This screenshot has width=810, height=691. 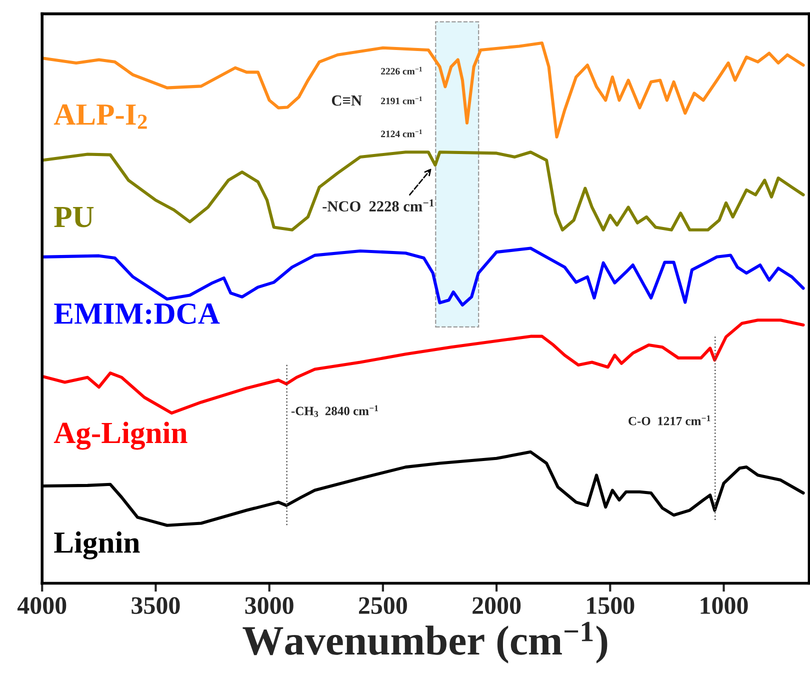 I want to click on x-tick-label: 2500, so click(x=382, y=605).